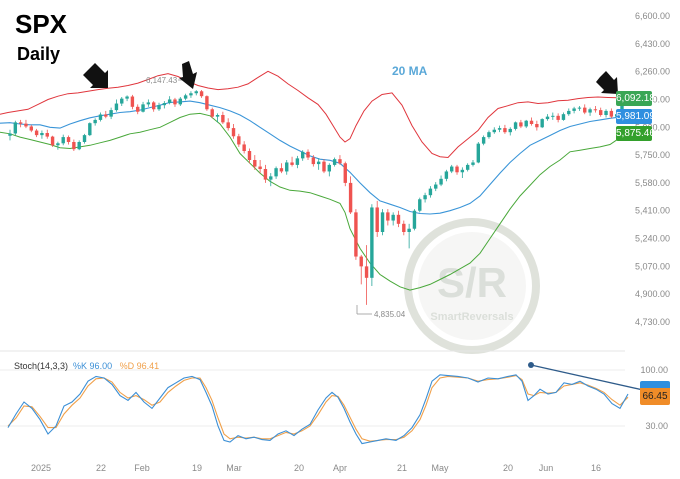 Image resolution: width=680 pixels, height=479 pixels. What do you see at coordinates (635, 116) in the screenshot?
I see `price-tag-middle-band: 5,981.09` at bounding box center [635, 116].